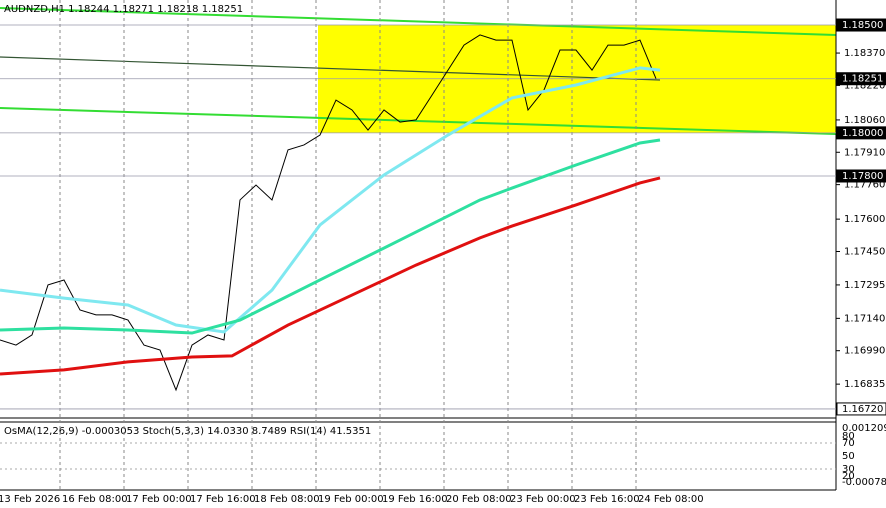  What do you see at coordinates (864, 351) in the screenshot?
I see `y-tick-label: 1.16990` at bounding box center [864, 351].